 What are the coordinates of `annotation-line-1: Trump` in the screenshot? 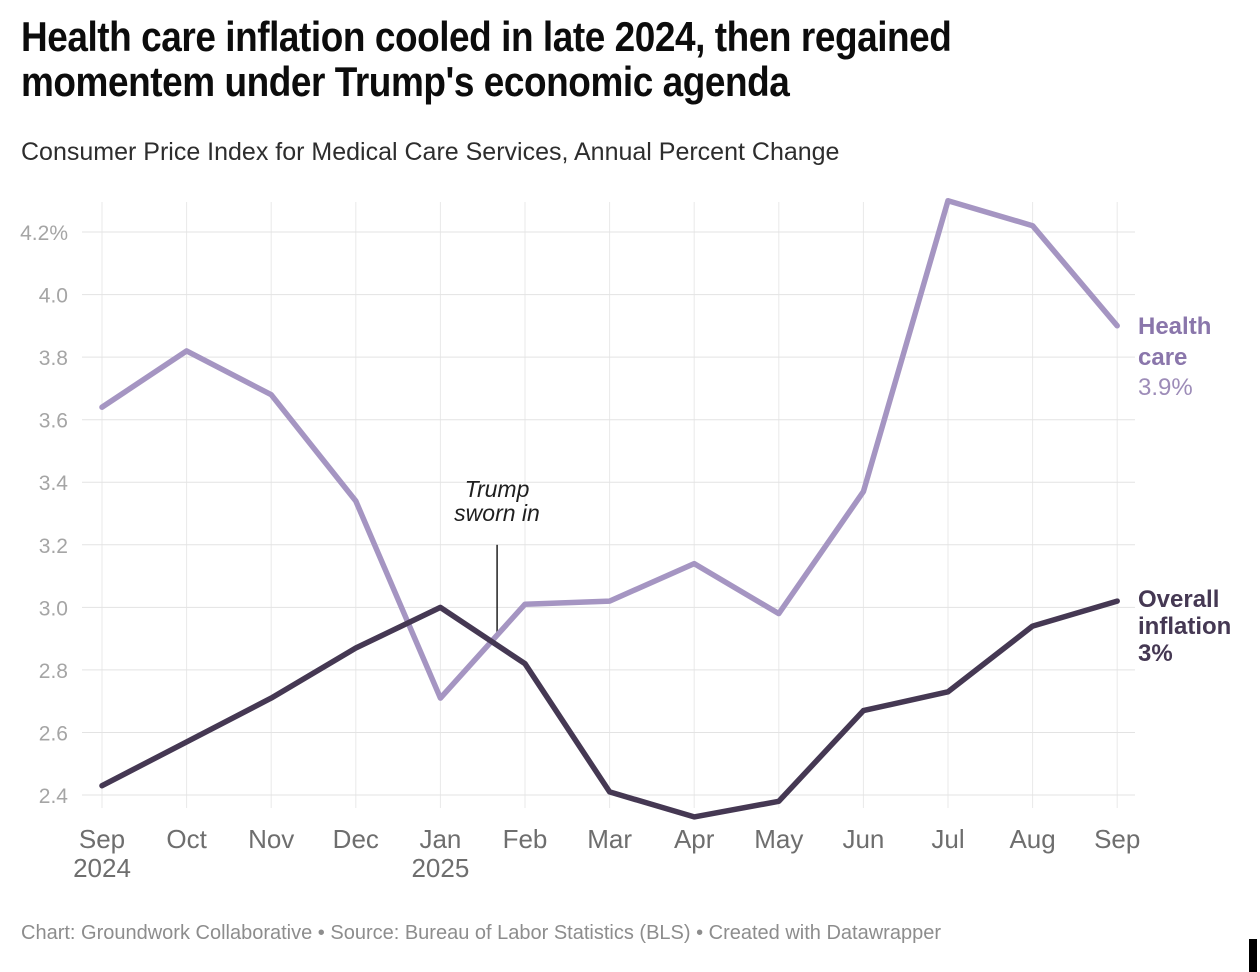 It's located at (497, 489).